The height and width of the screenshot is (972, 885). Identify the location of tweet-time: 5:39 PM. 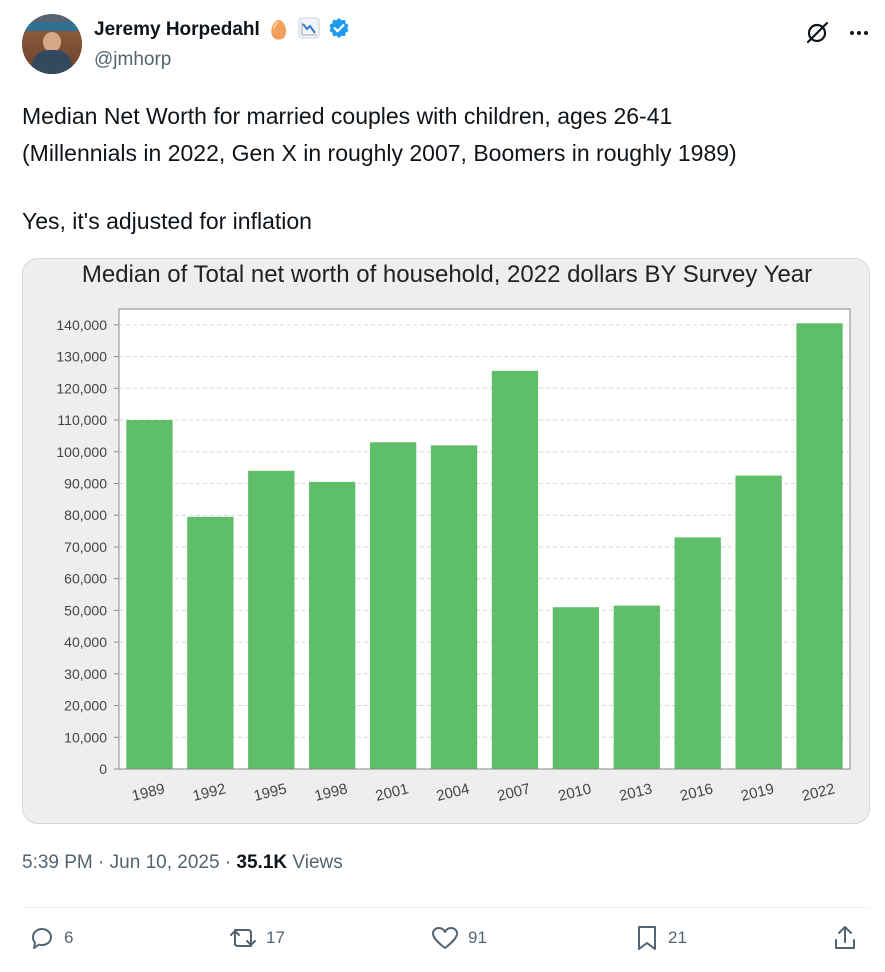
(57, 862).